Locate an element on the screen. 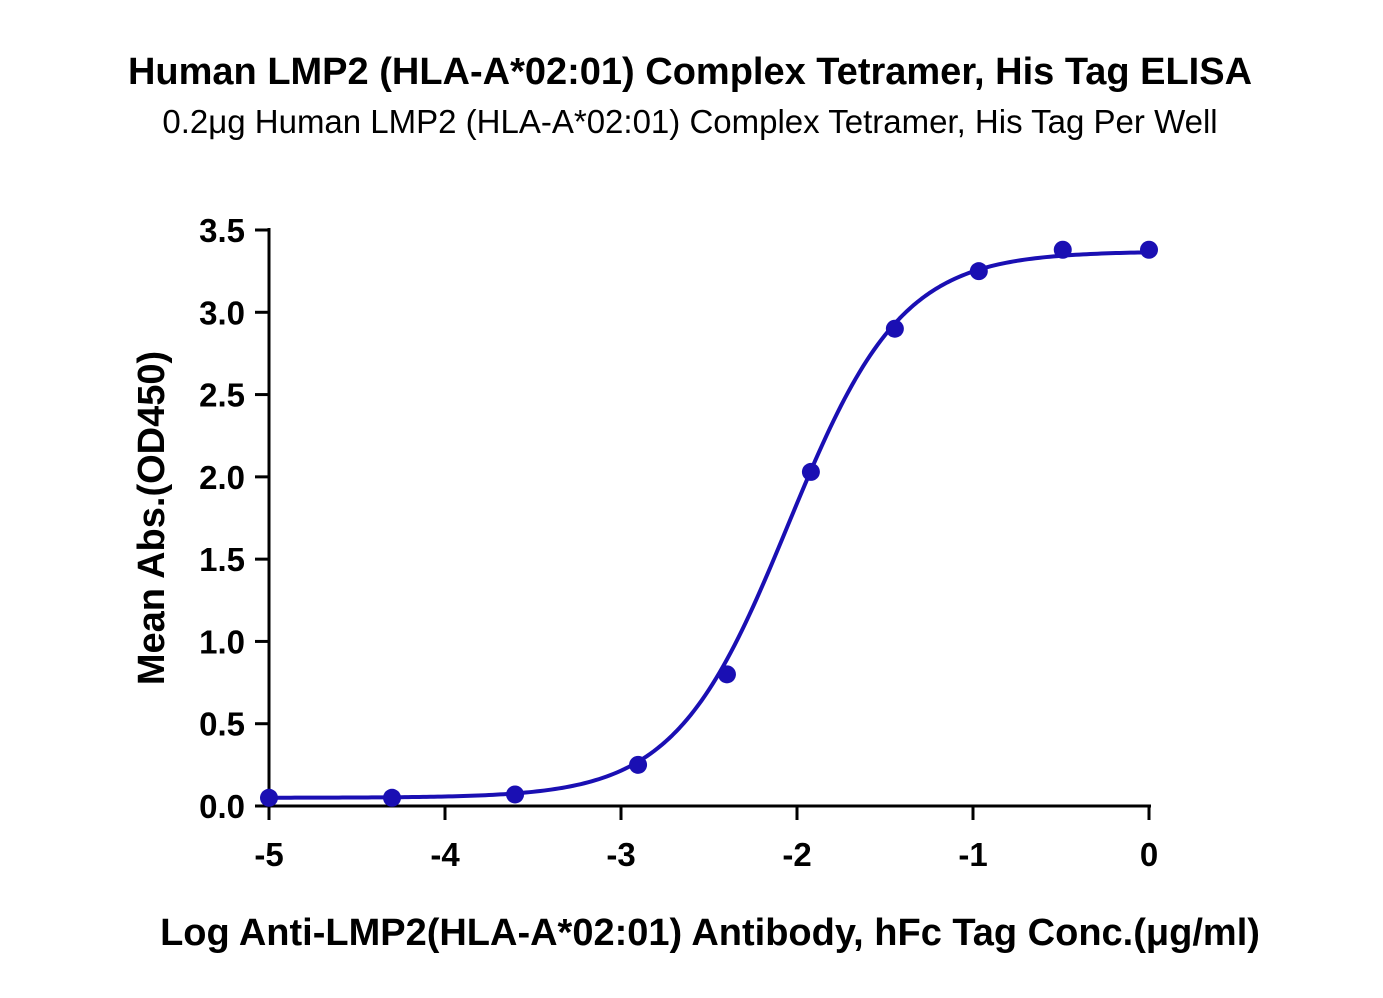  x-axis: -5 -4 -3 -2 -1 0 is located at coordinates (706, 838).